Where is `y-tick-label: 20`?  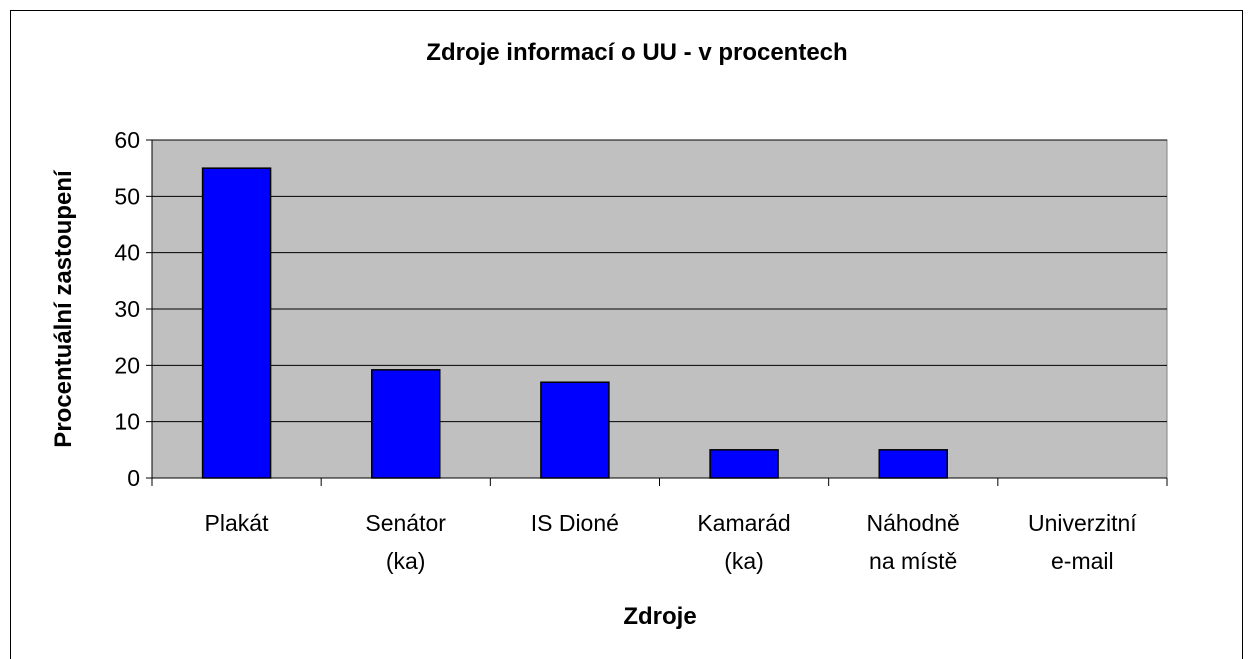 y-tick-label: 20 is located at coordinates (127, 365).